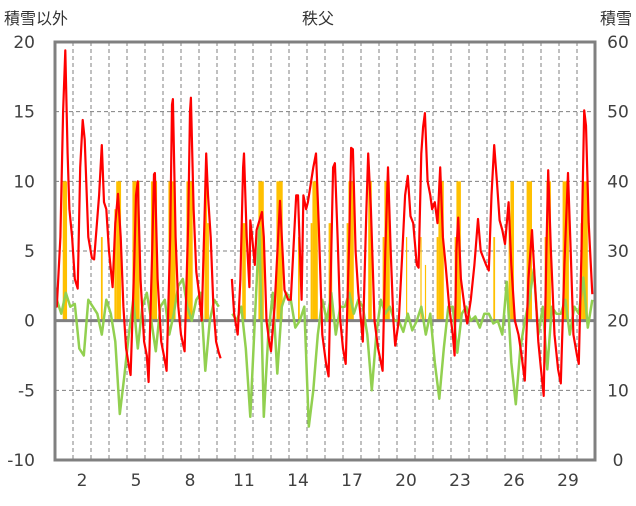 The height and width of the screenshot is (506, 636). What do you see at coordinates (82, 481) in the screenshot?
I see `x-tick-label: 2` at bounding box center [82, 481].